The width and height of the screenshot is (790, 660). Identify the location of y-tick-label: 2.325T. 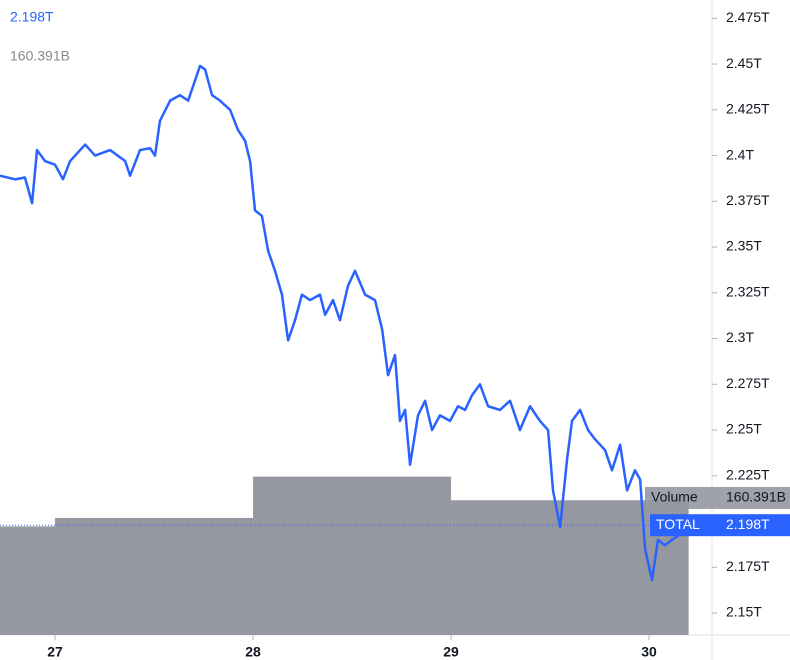
(748, 291).